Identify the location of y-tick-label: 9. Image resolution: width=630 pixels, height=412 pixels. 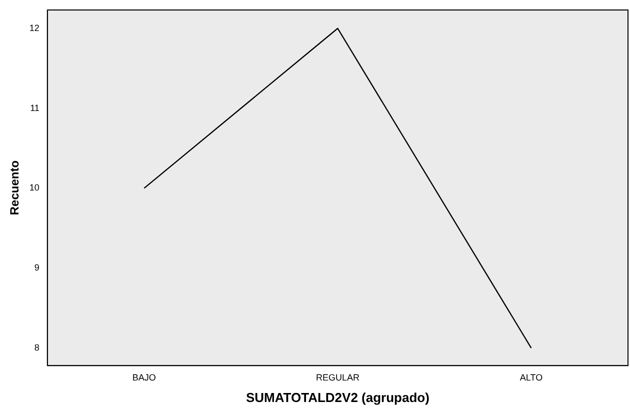
(37, 267).